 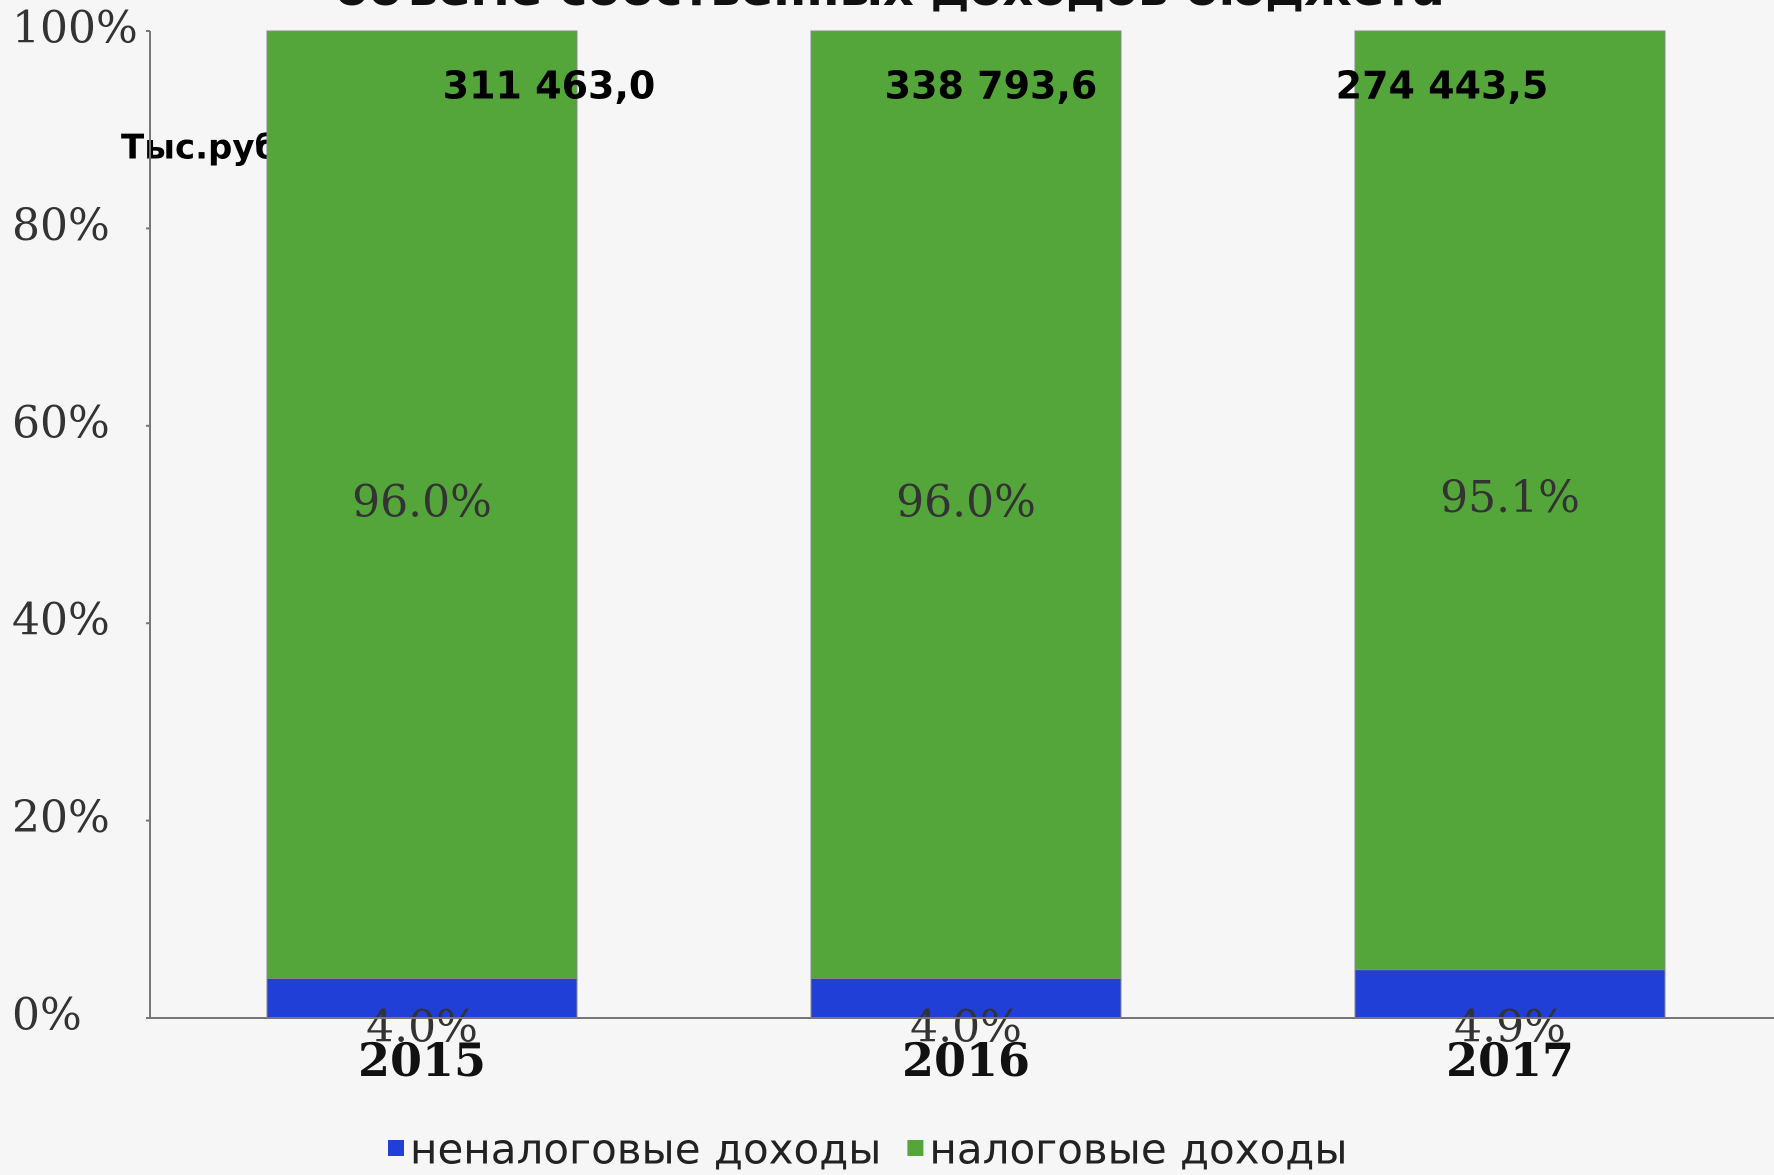 What do you see at coordinates (206, 148) in the screenshot?
I see `unit-label: Тыс.руб.` at bounding box center [206, 148].